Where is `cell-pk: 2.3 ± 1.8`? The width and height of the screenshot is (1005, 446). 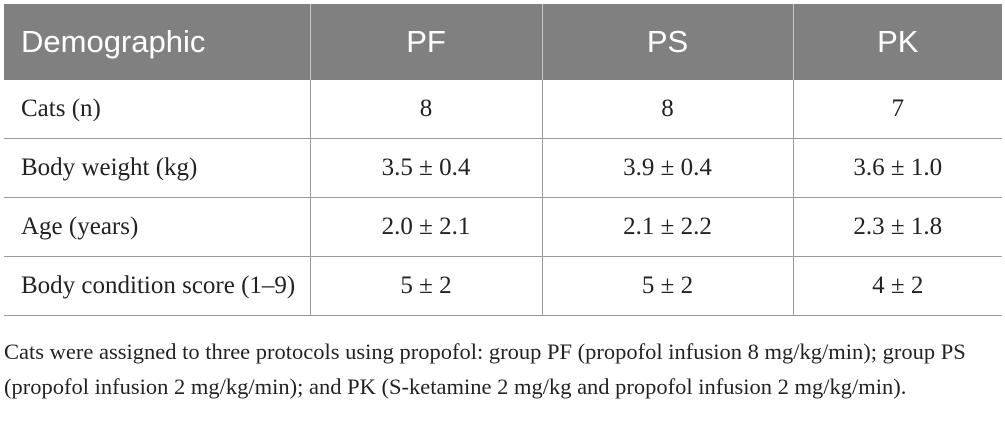
cell-pk: 2.3 ± 1.8 is located at coordinates (897, 226).